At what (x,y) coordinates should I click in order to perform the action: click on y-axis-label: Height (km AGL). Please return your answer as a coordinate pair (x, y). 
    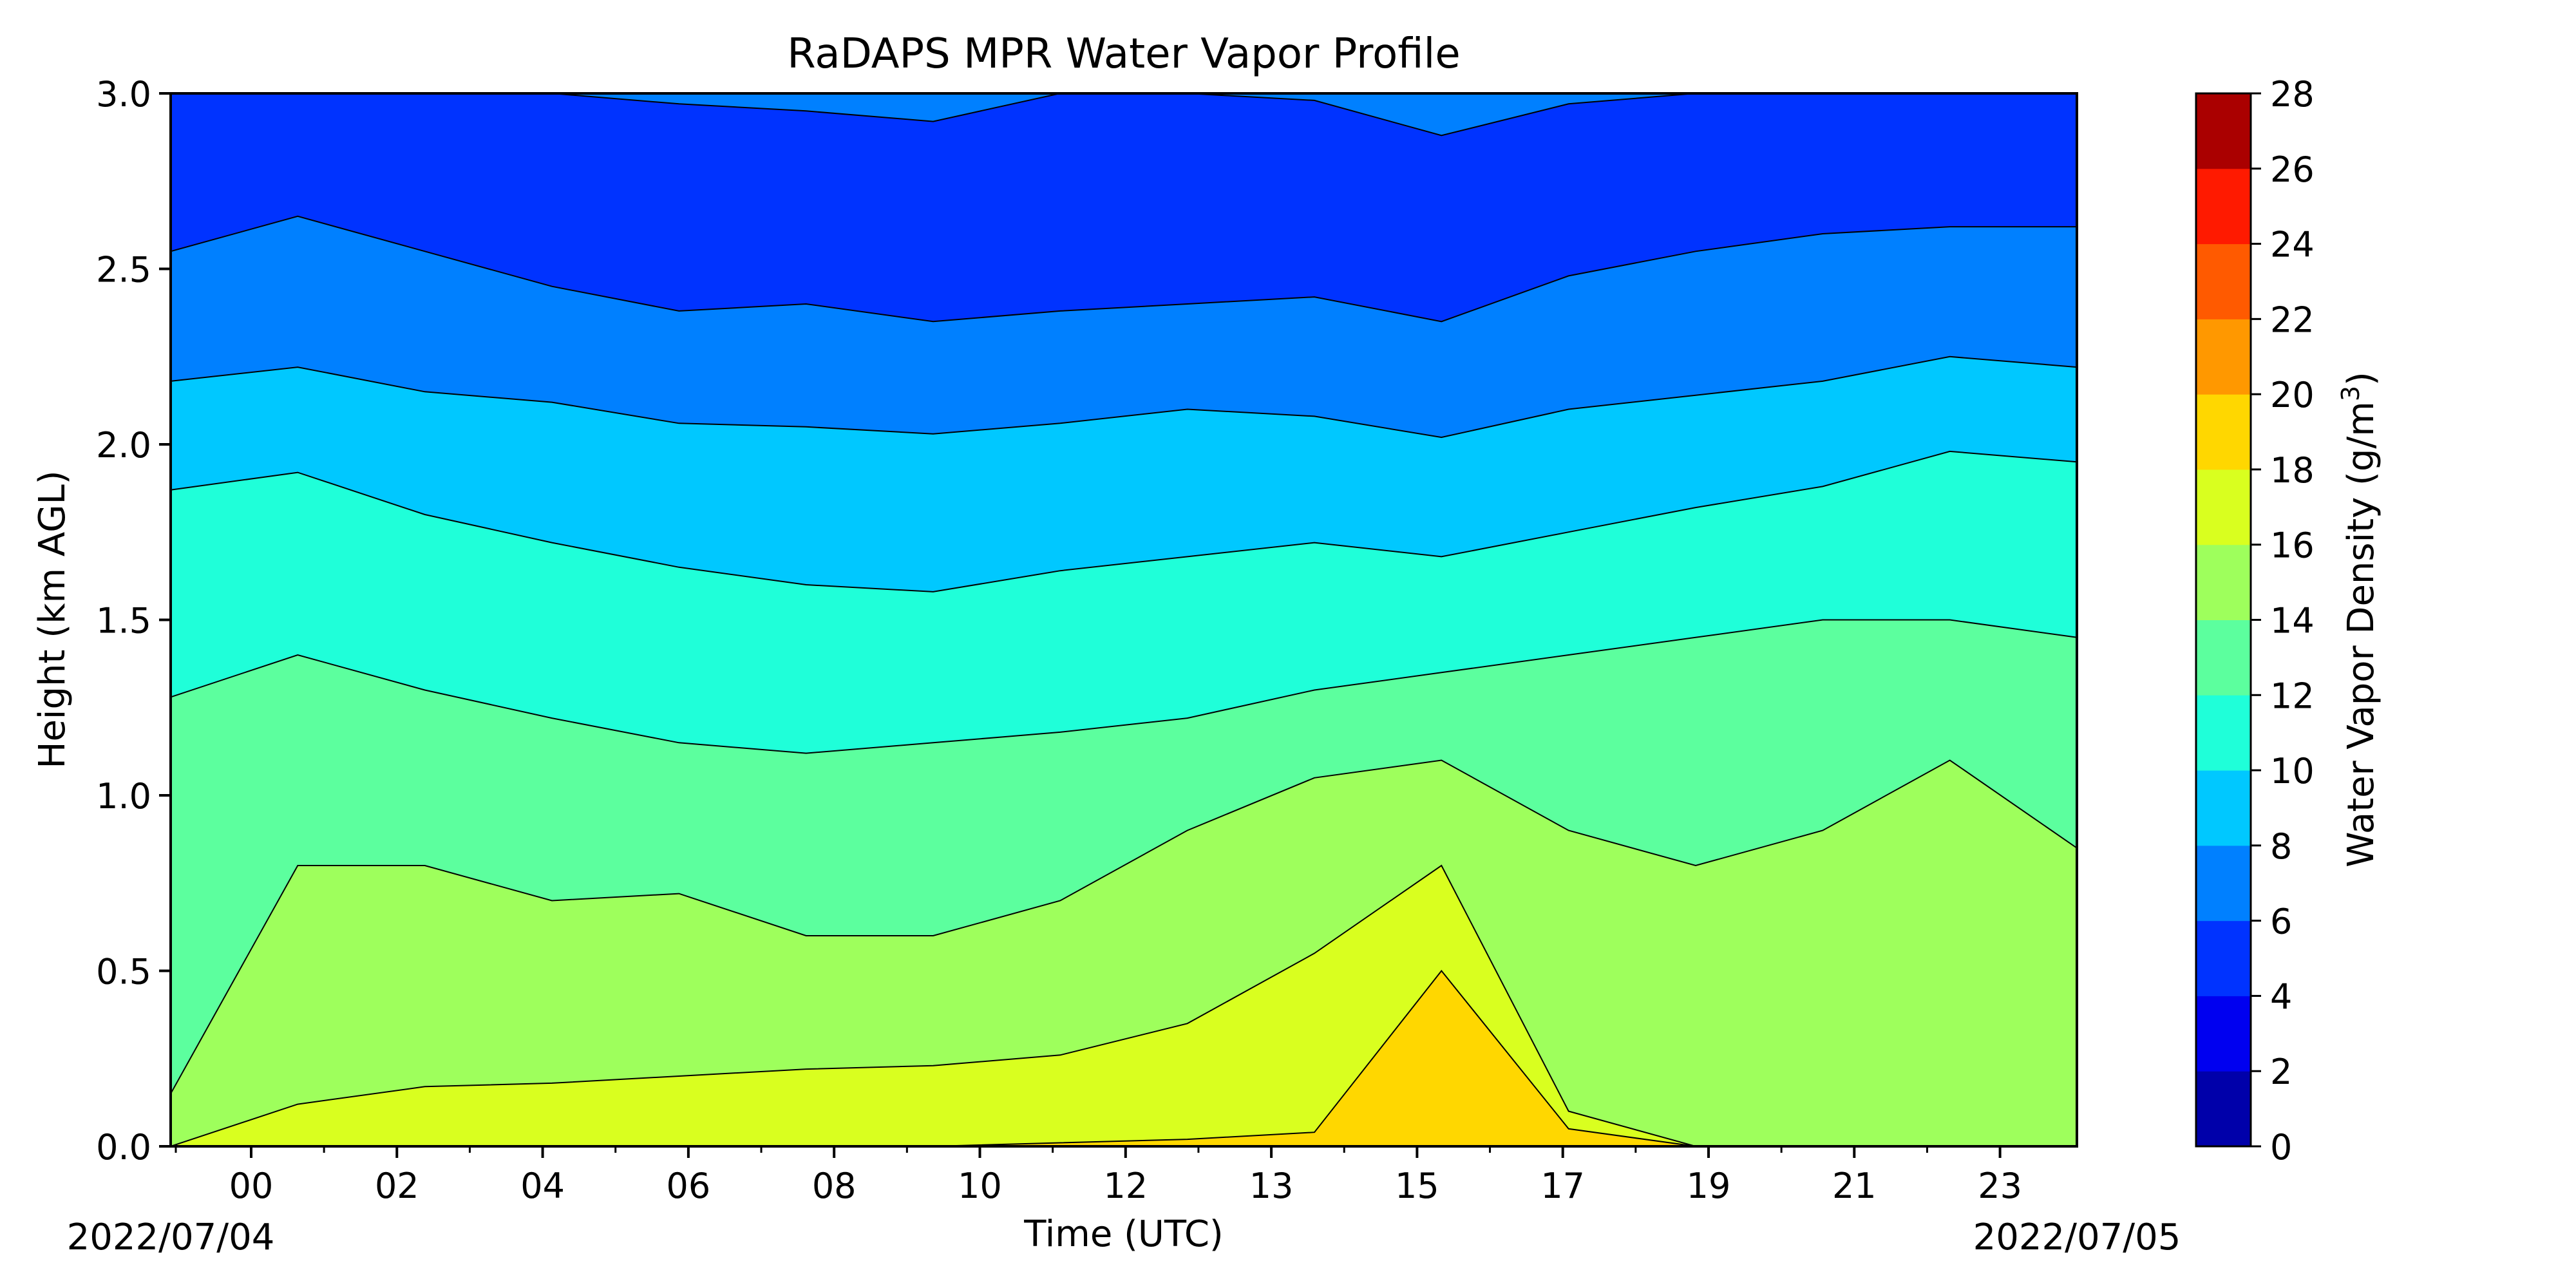
    Looking at the image, I should click on (52, 619).